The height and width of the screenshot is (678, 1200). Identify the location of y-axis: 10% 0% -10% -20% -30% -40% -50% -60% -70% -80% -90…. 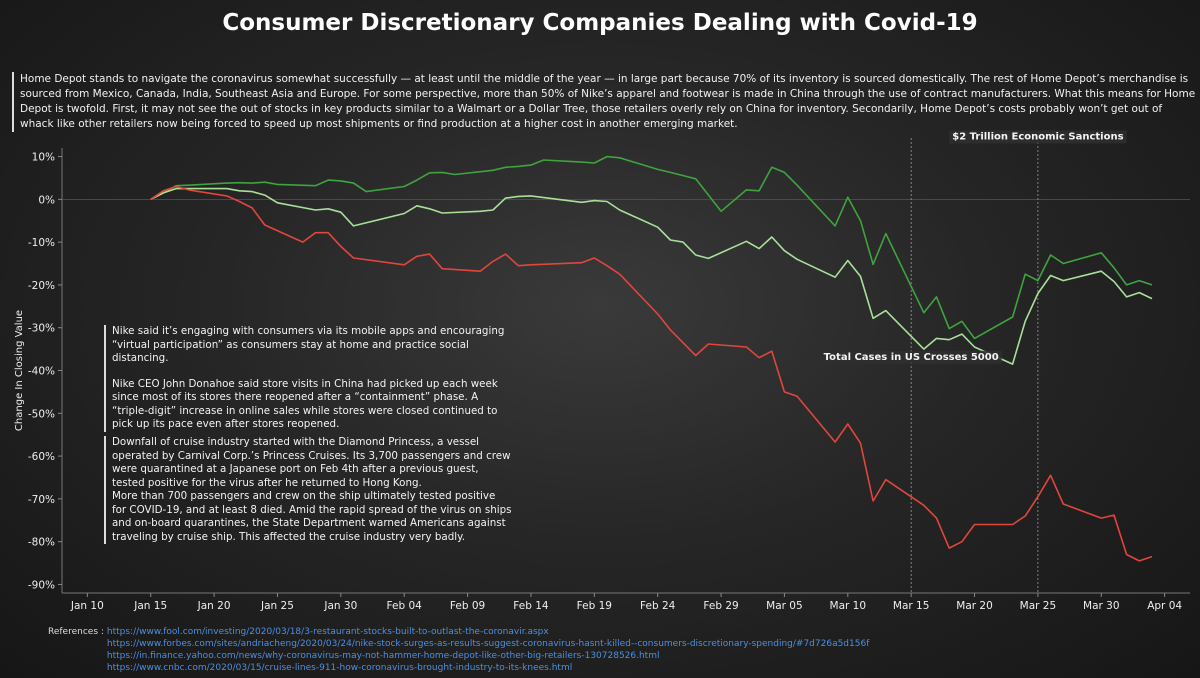
(38, 371).